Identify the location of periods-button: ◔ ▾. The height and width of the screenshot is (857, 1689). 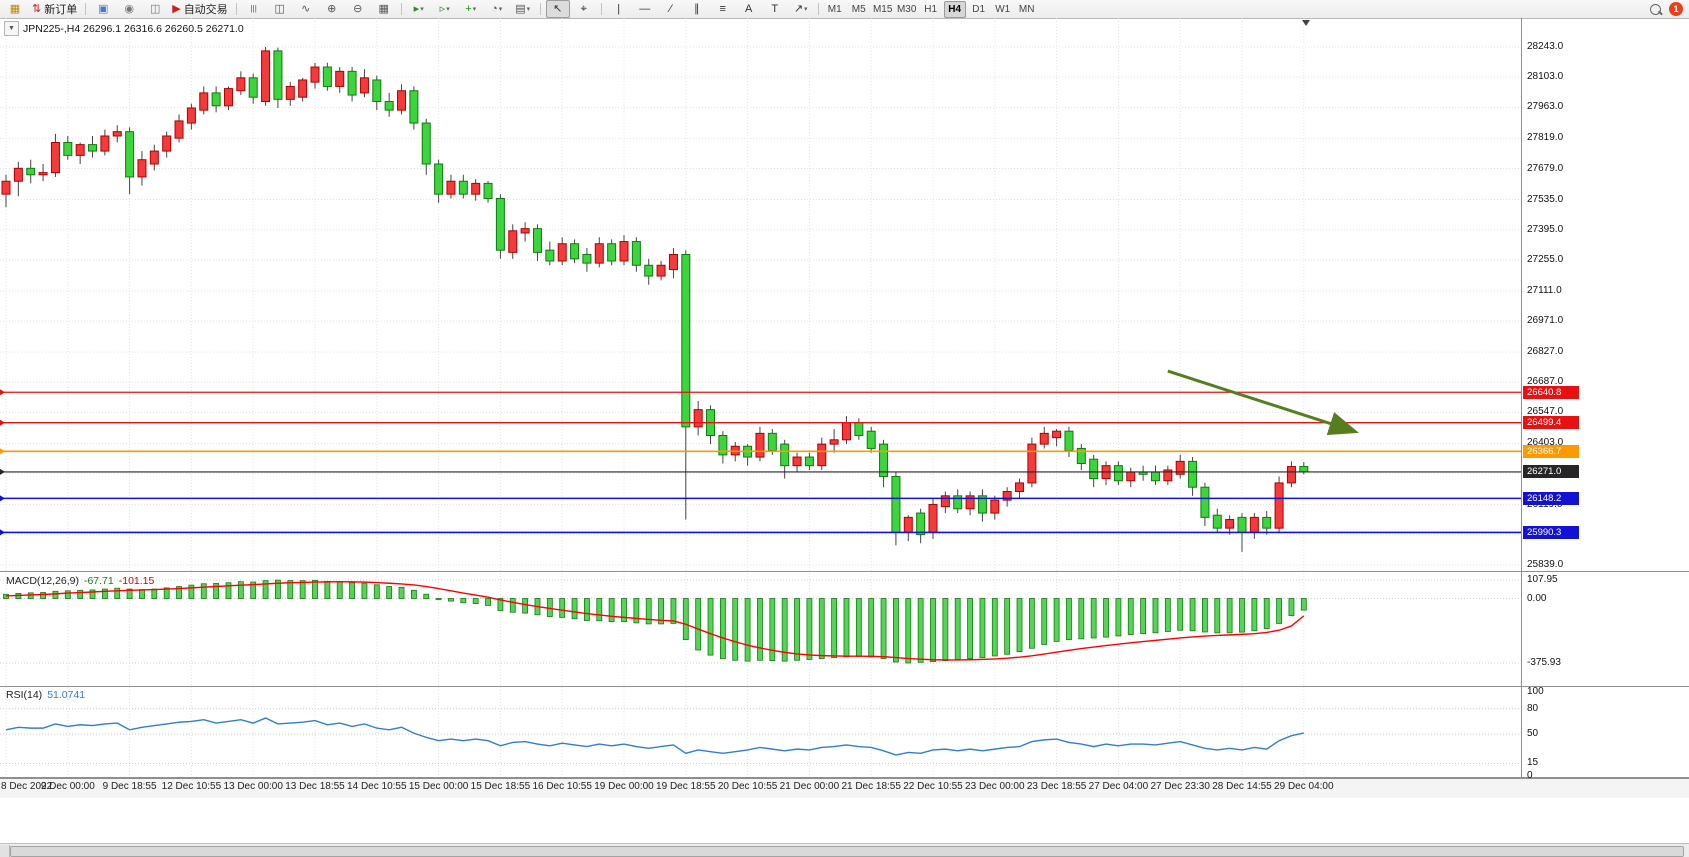
(497, 9).